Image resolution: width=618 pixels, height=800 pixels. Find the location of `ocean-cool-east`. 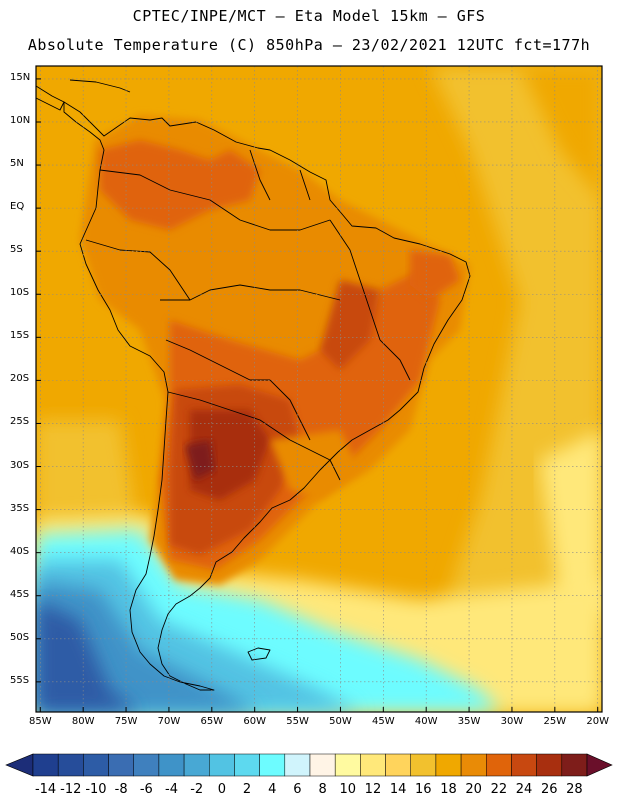

ocean-cool-east is located at coordinates (571, 525).